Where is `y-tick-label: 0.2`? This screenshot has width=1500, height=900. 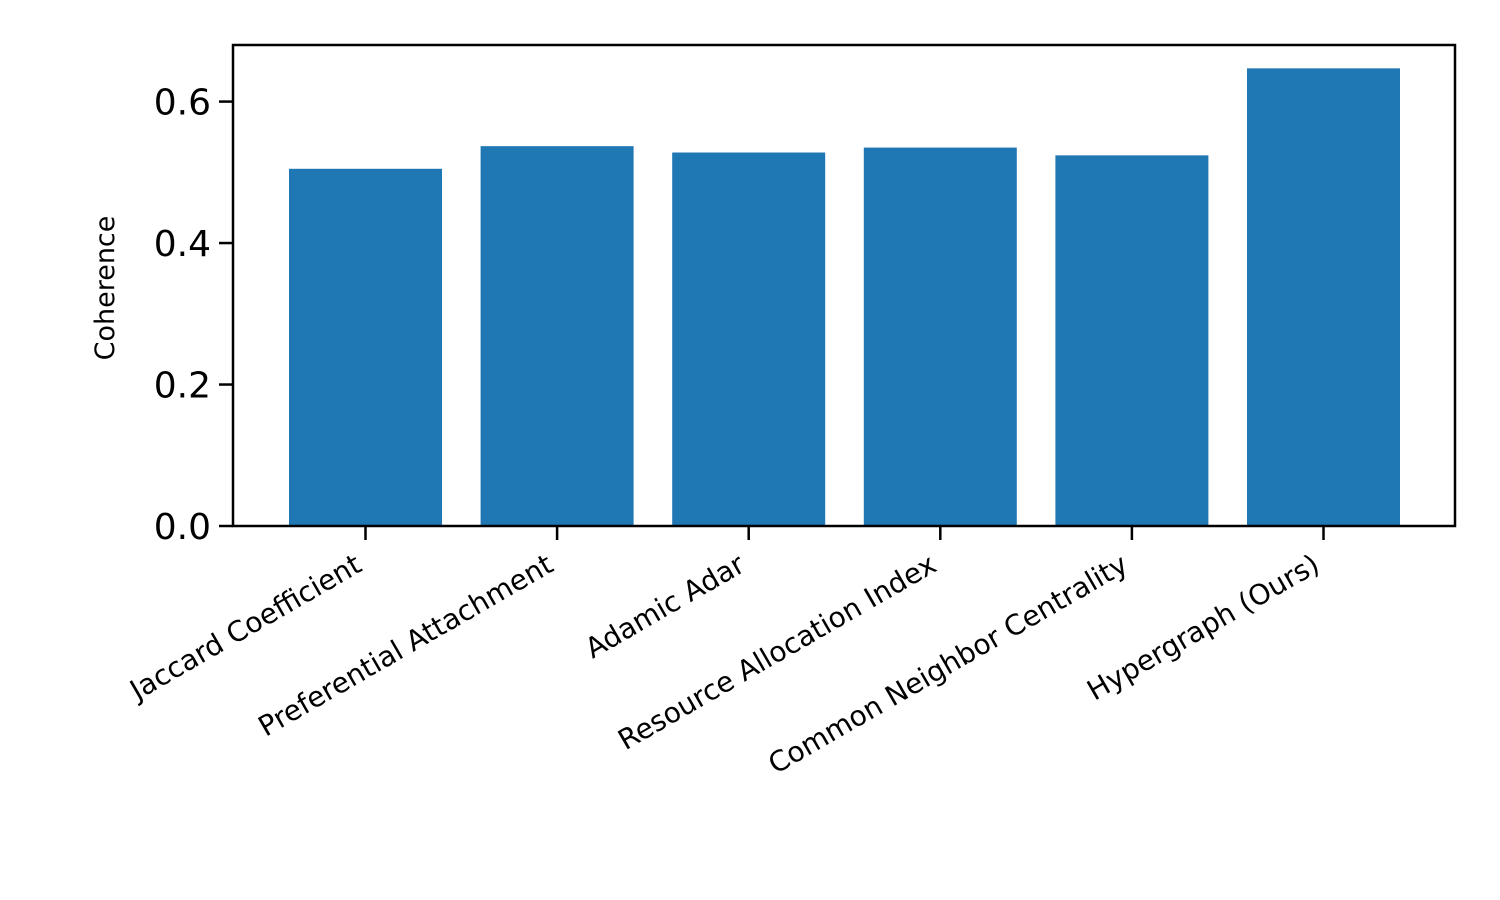
y-tick-label: 0.2 is located at coordinates (182, 386).